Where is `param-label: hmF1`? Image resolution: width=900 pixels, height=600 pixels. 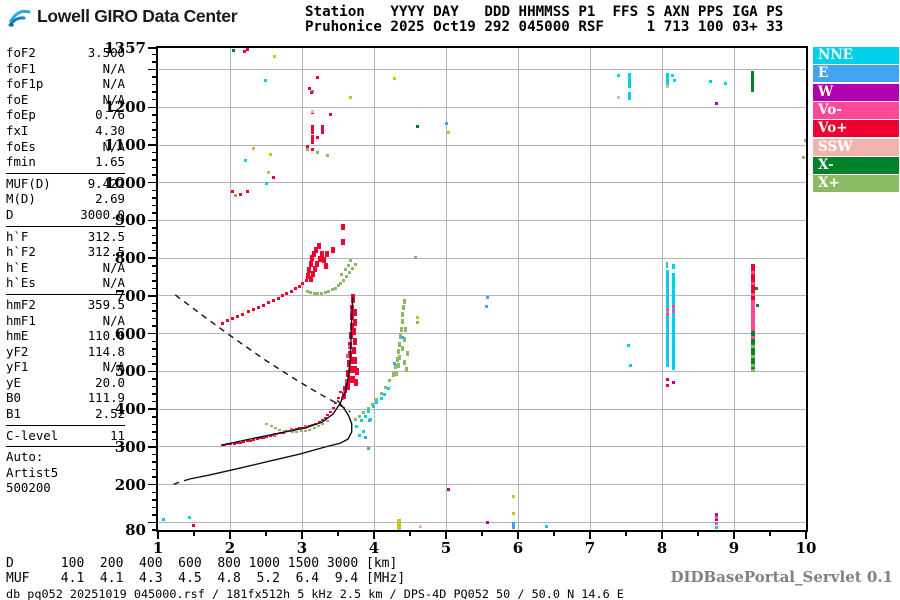 param-label: hmF1 is located at coordinates (21, 320).